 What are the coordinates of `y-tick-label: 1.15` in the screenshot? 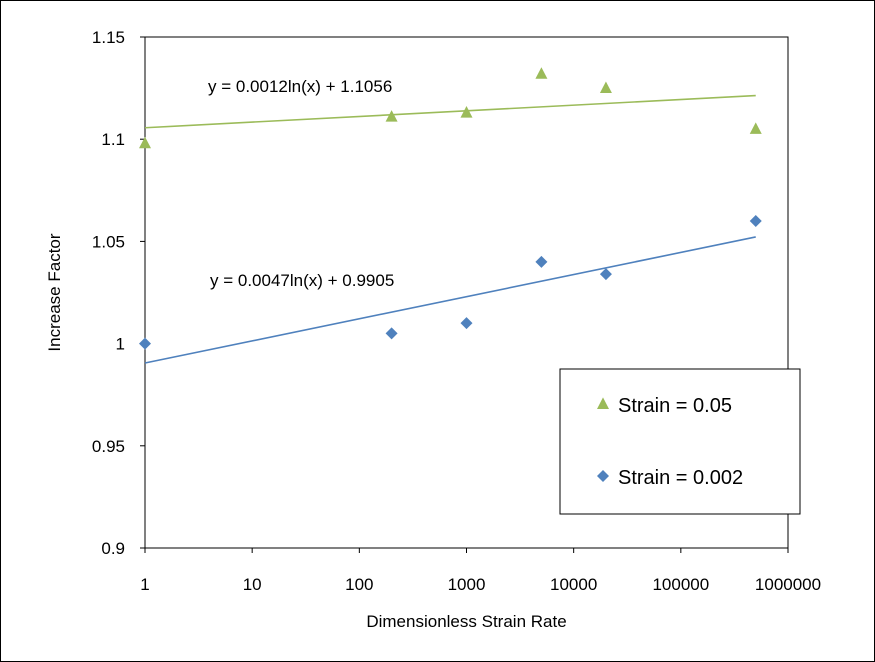 It's located at (108, 37).